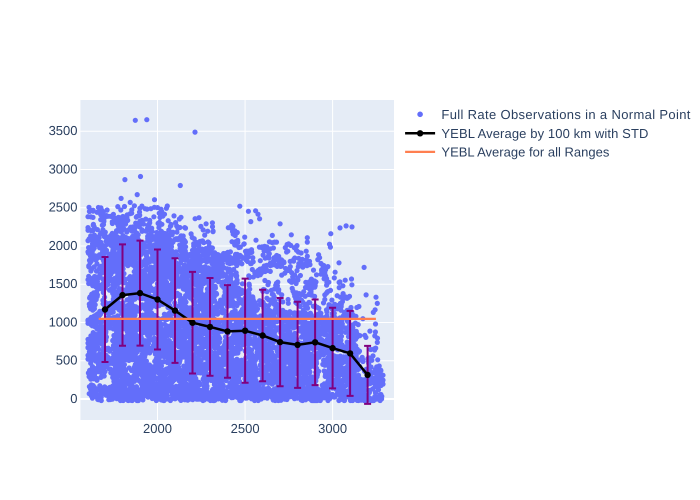  What do you see at coordinates (63, 283) in the screenshot?
I see `svg-text: 1500` at bounding box center [63, 283].